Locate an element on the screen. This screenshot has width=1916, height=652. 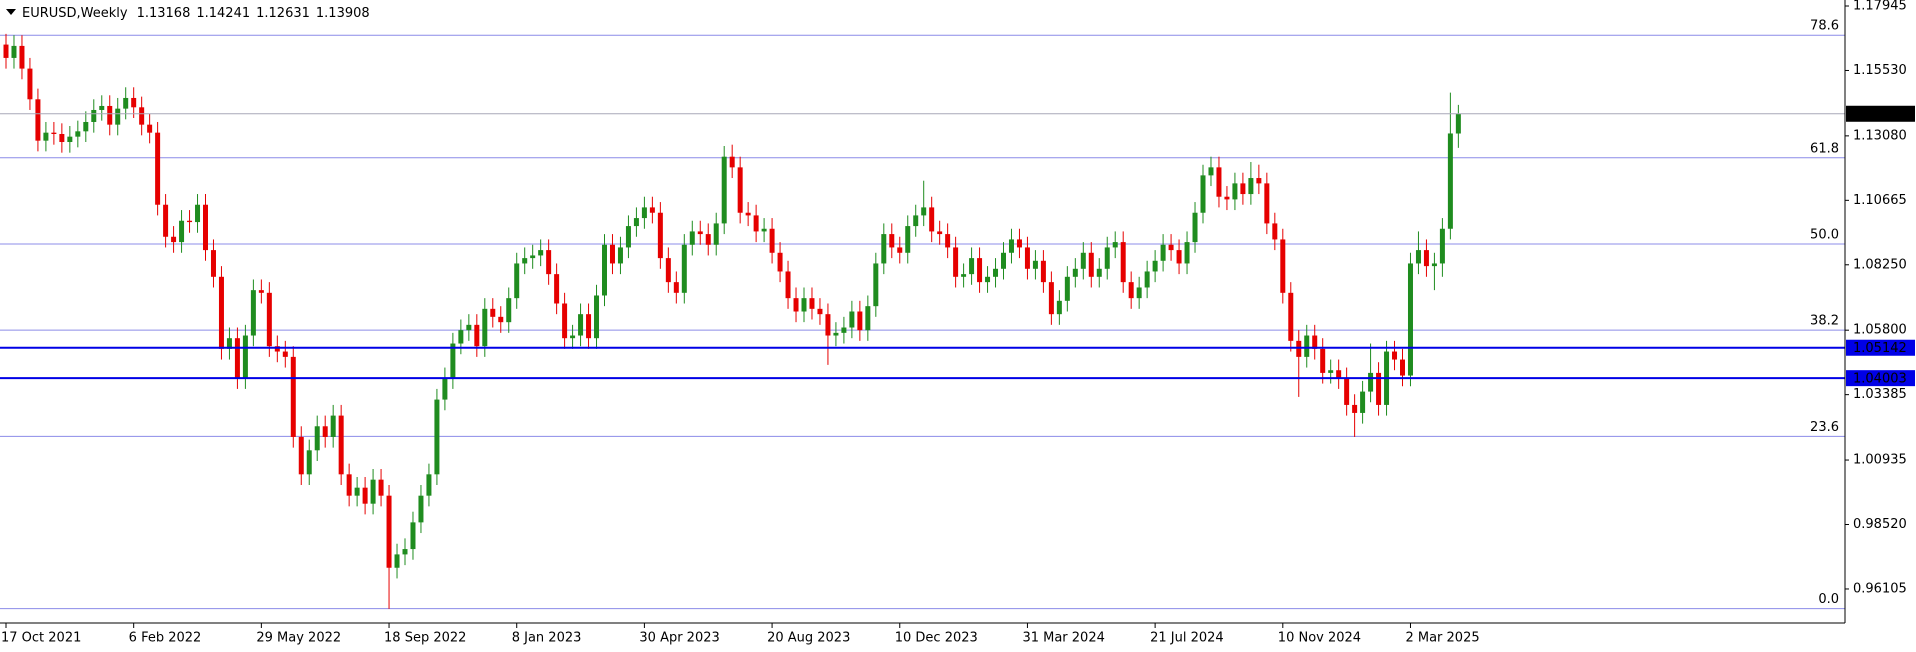
y-tick-label: 1.17945 is located at coordinates (1880, 7).